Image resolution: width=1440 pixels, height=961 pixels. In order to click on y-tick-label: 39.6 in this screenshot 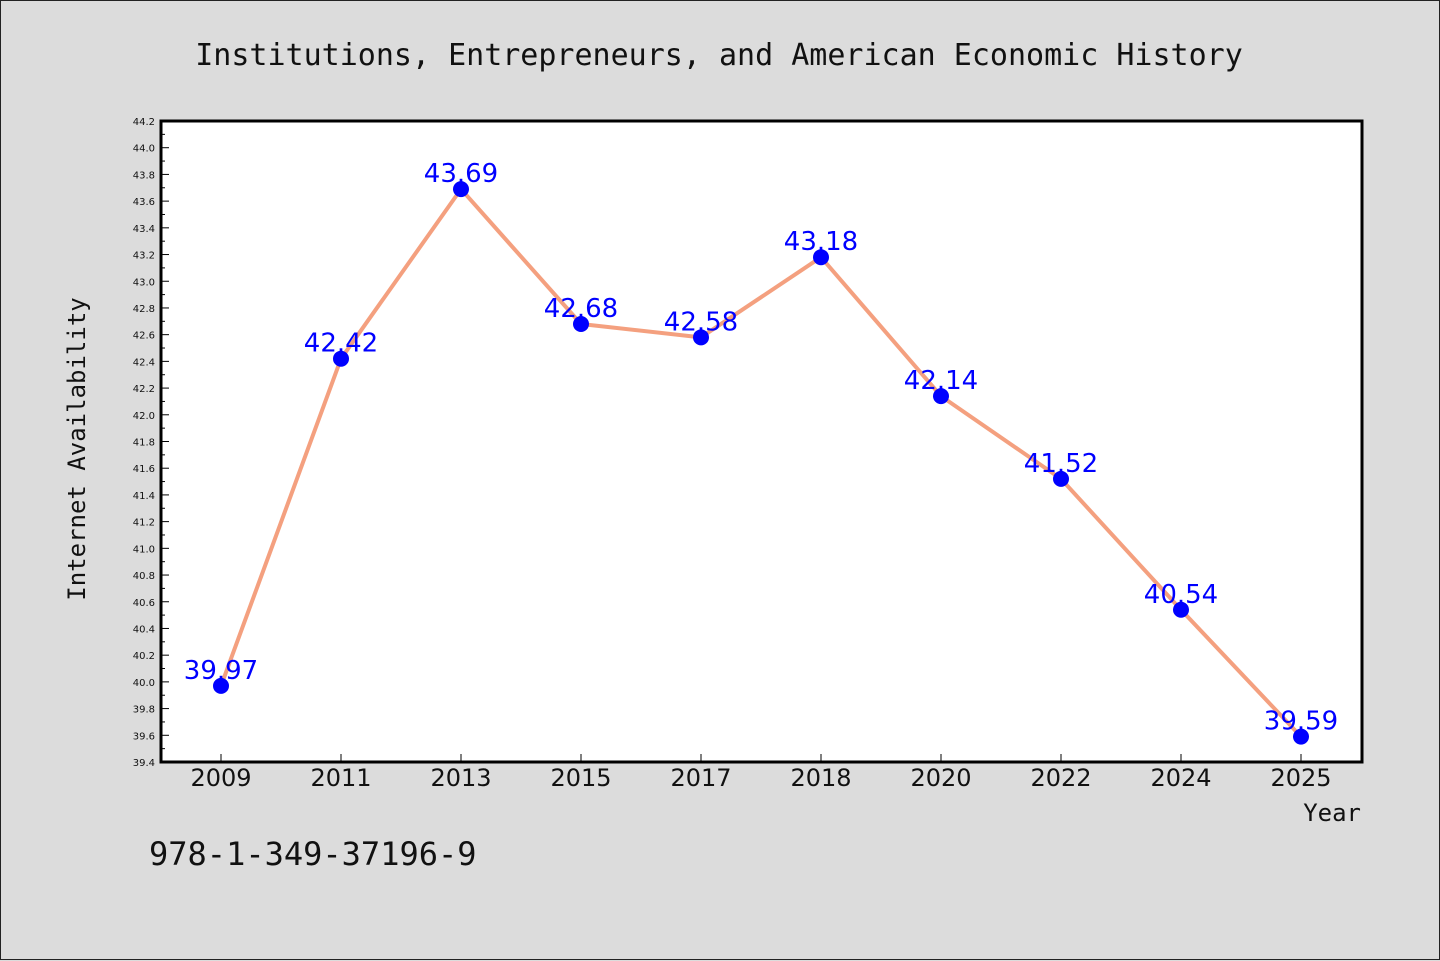, I will do `click(144, 736)`.